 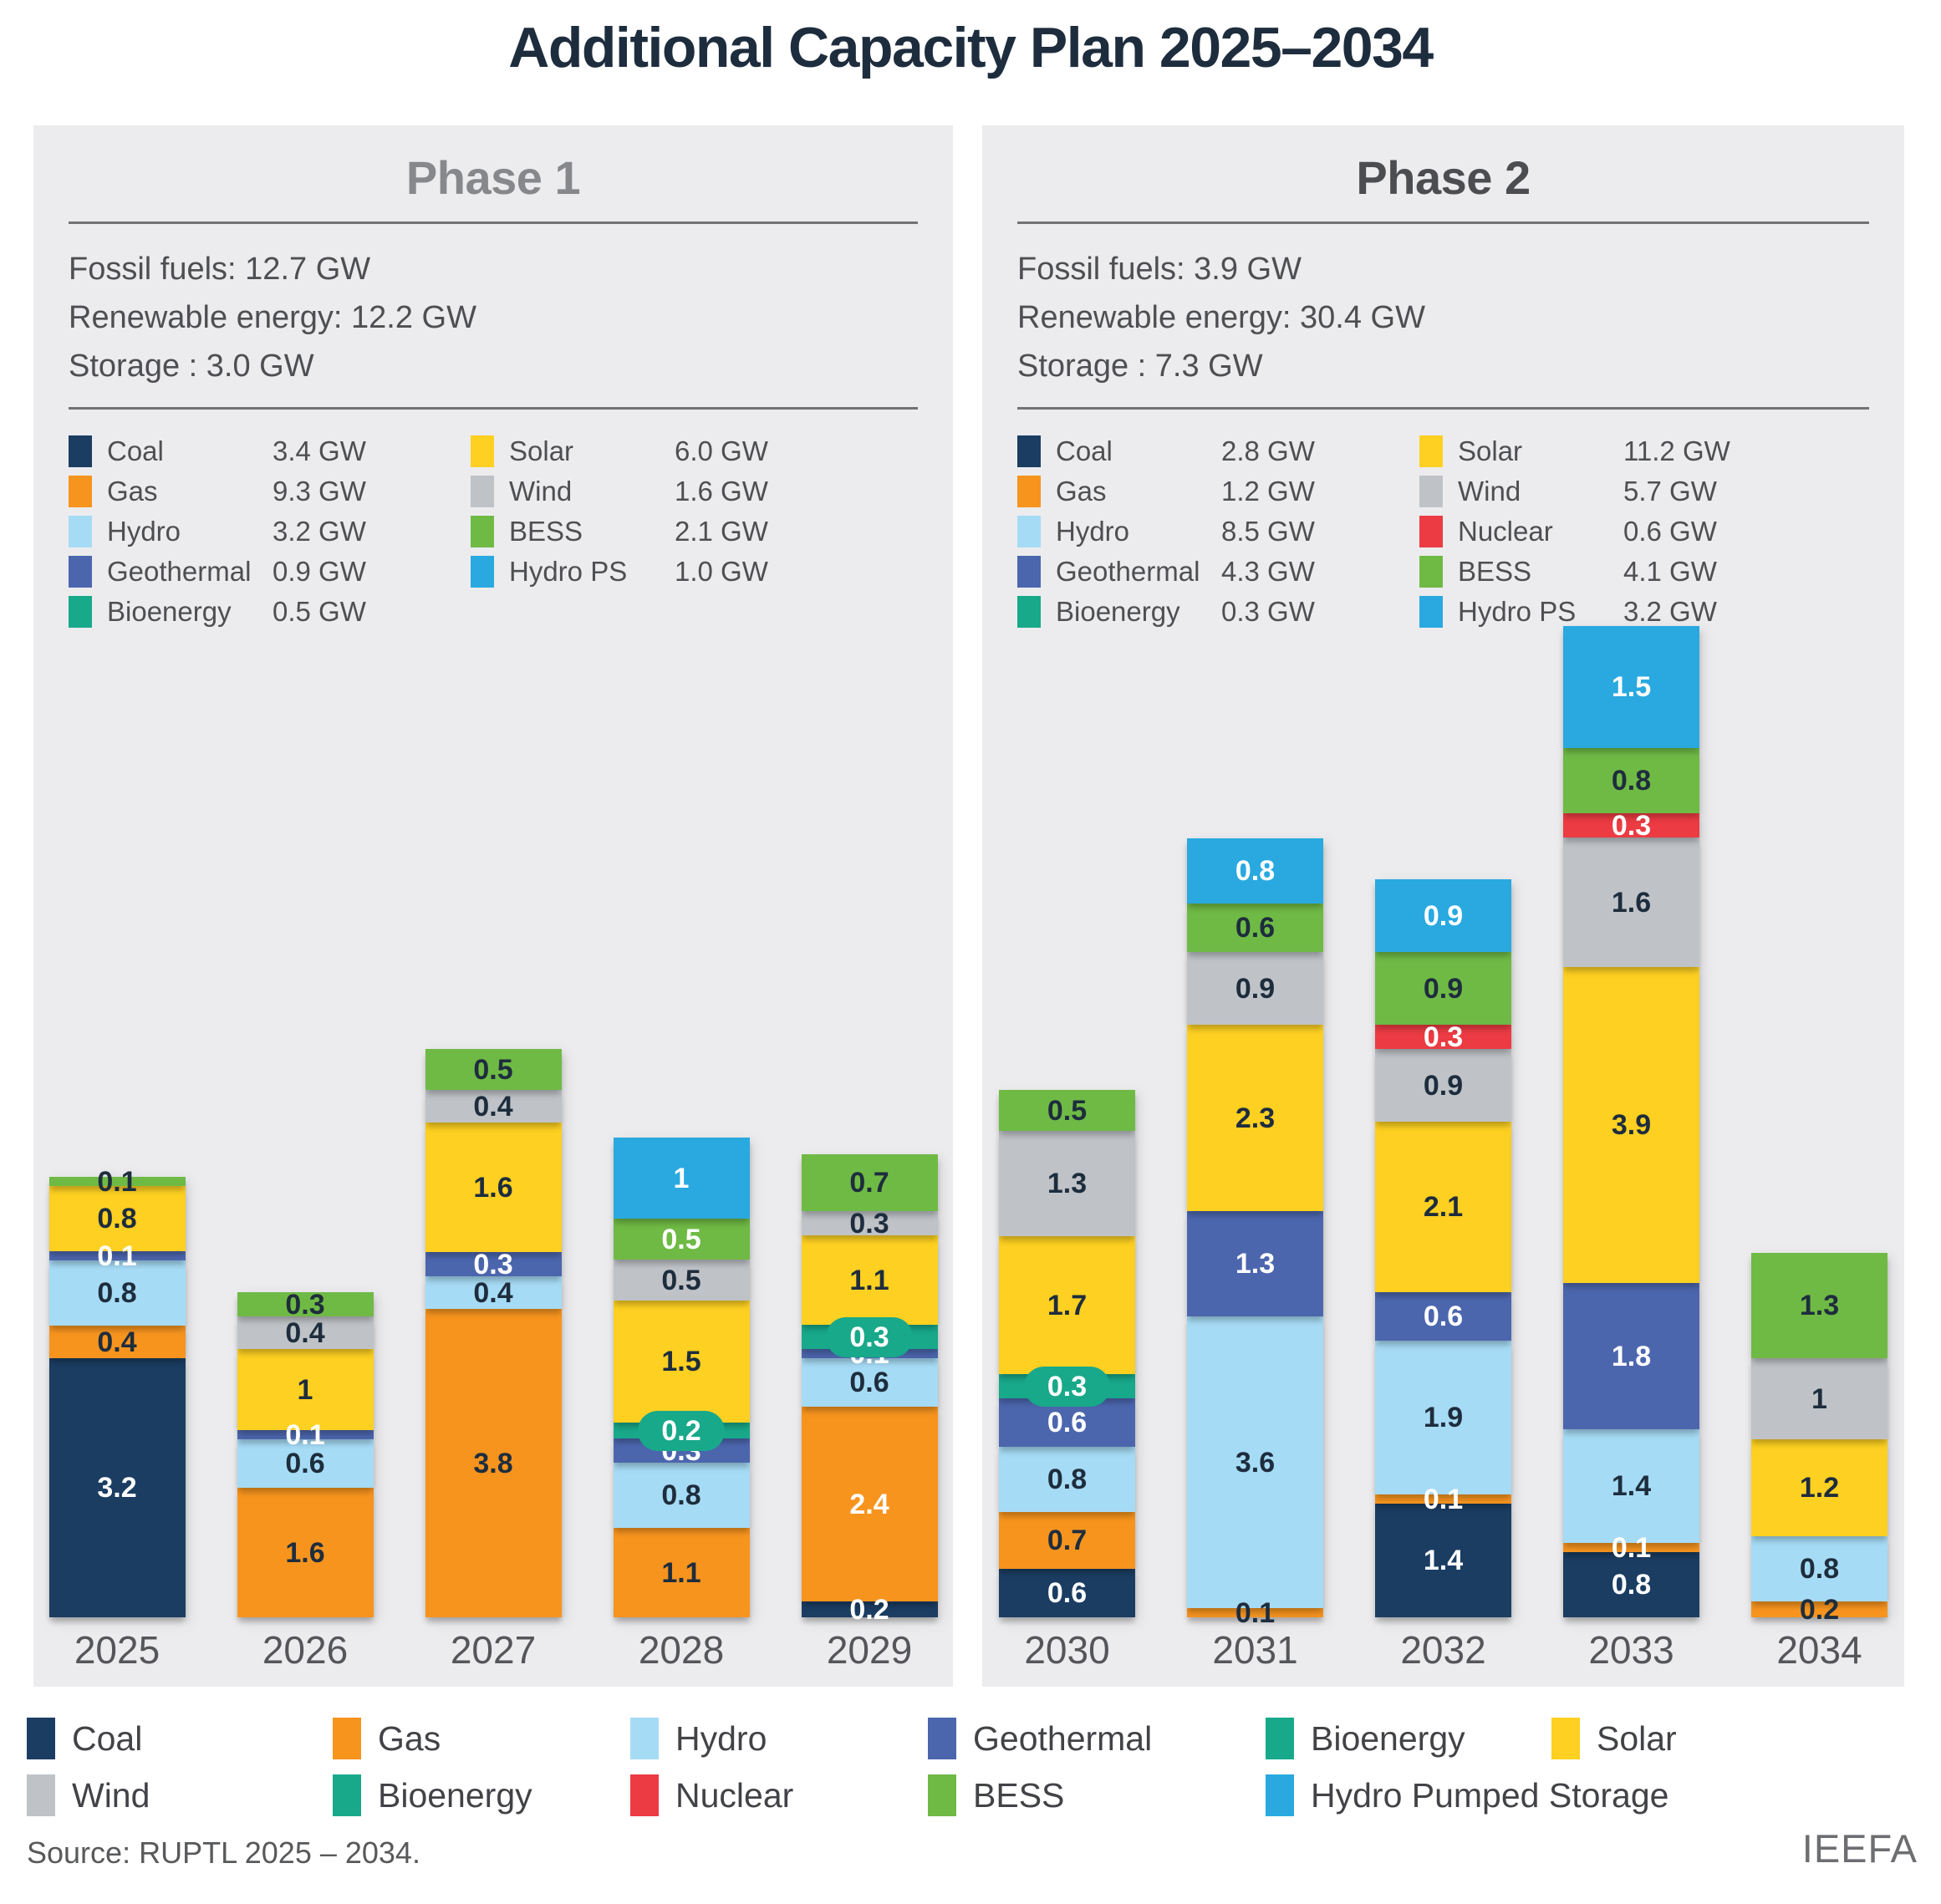 What do you see at coordinates (681, 1377) in the screenshot?
I see `bar-stack-2028: 1.1 0.8 0.3 0.2 1.5 0.5 0.5 1` at bounding box center [681, 1377].